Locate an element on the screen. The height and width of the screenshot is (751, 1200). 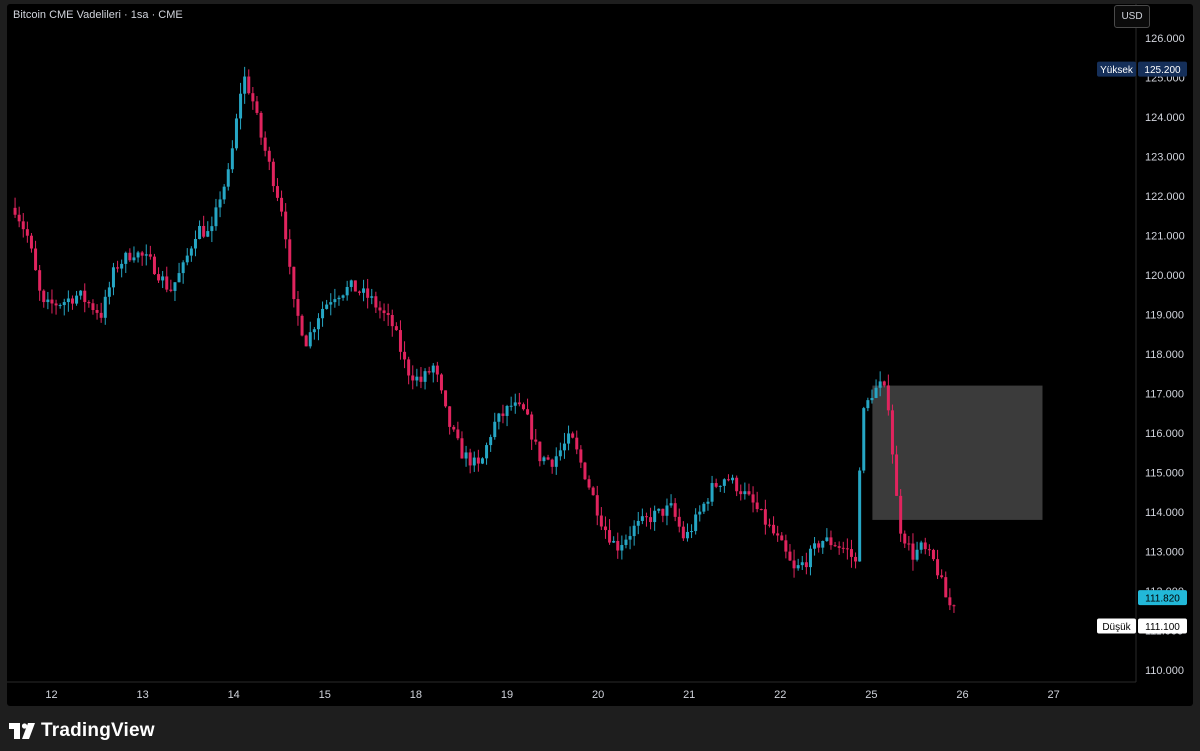
y-tick-label: 122.000 is located at coordinates (1165, 197).